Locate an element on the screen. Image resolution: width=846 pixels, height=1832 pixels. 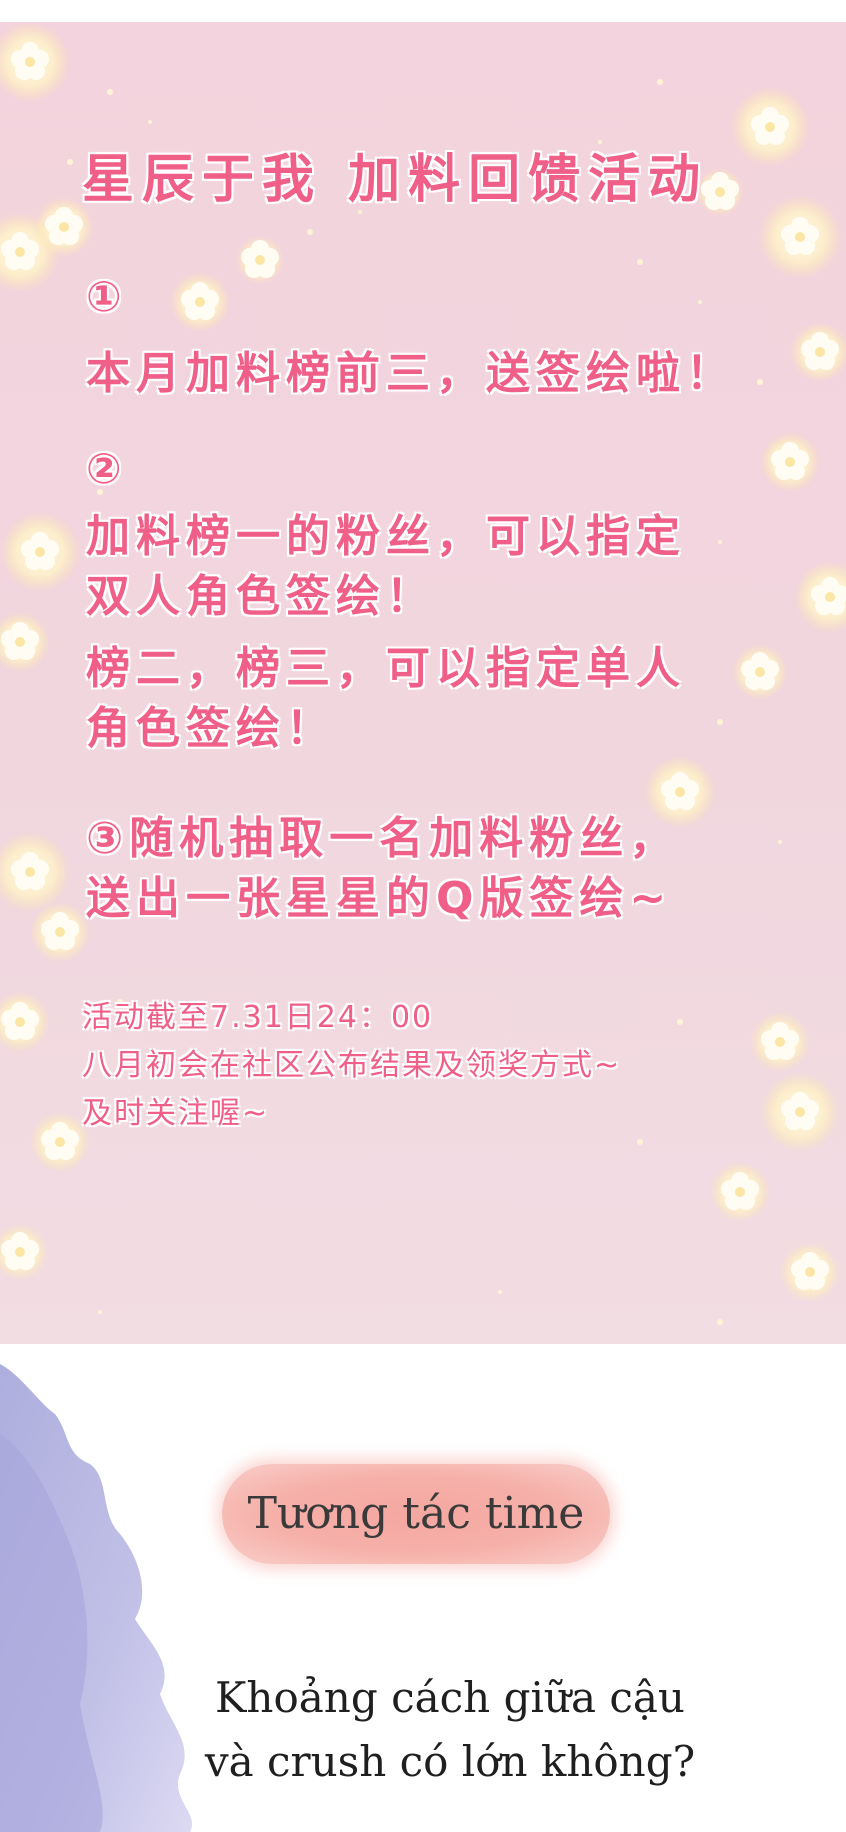
item2-number: ② is located at coordinates (107, 468).